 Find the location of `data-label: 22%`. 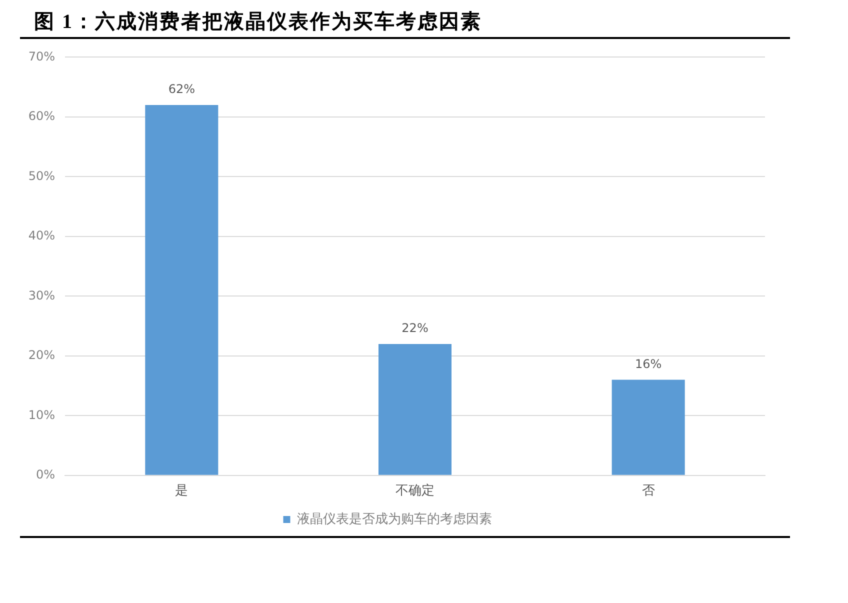

data-label: 22% is located at coordinates (415, 328).